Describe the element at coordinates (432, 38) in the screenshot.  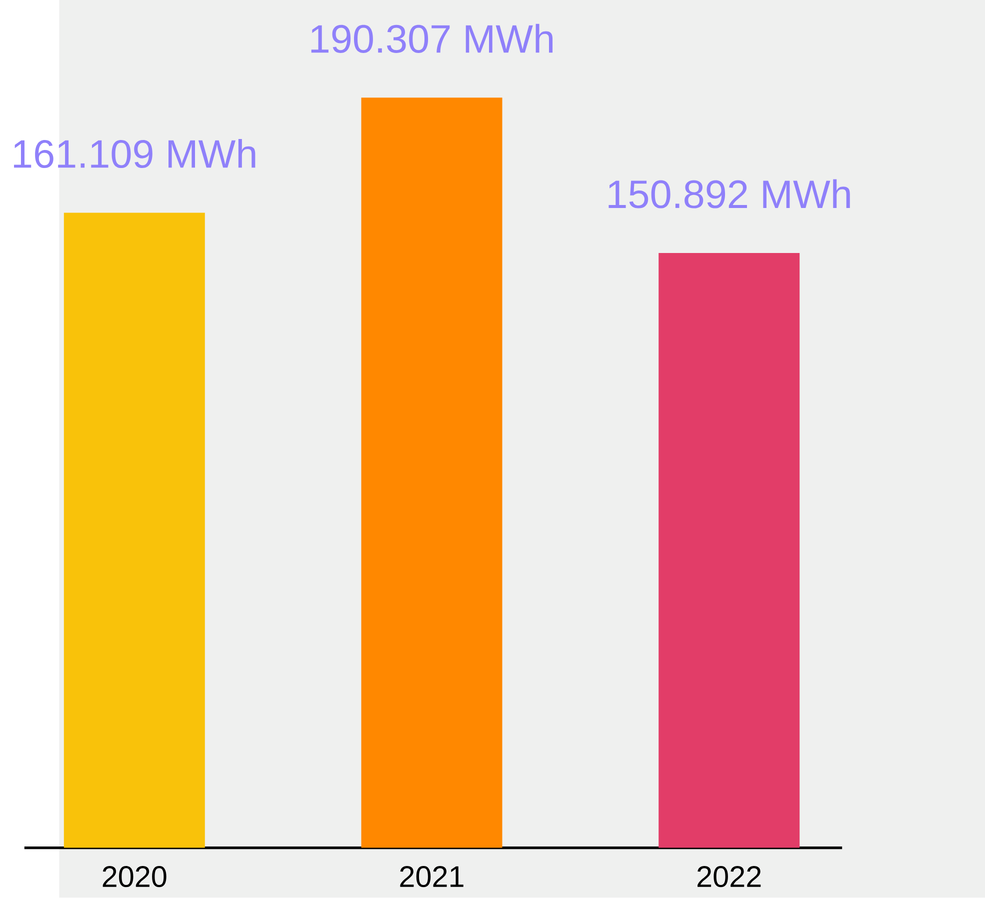
I see `data-label: 190.307 MWh` at that location.